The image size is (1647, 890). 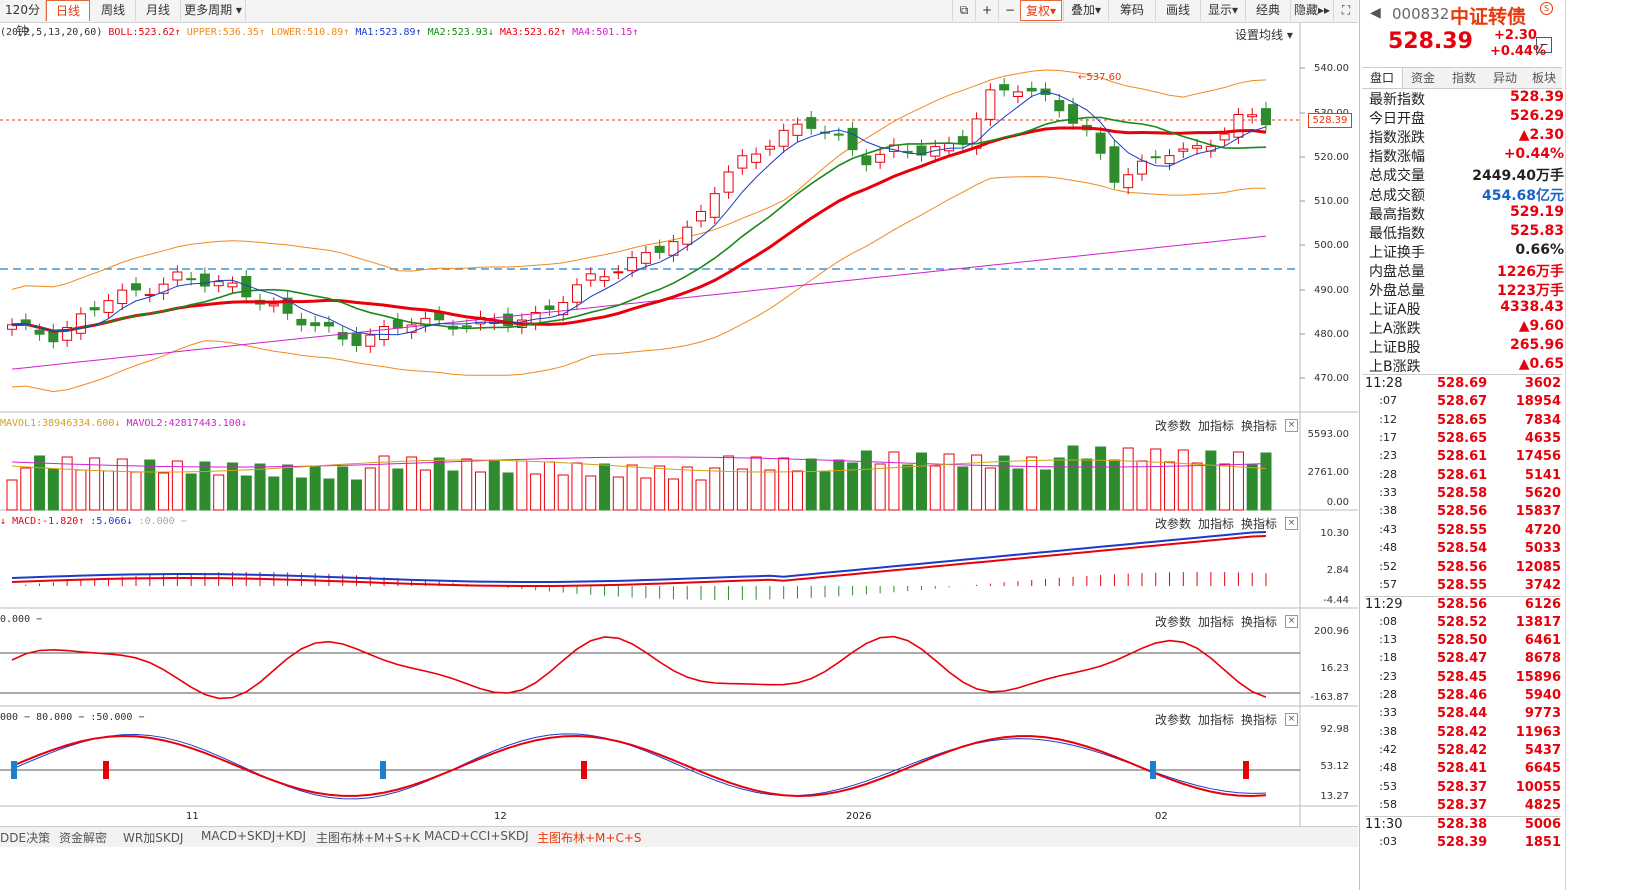 I want to click on tab-weekly: 周线, so click(x=113, y=10).